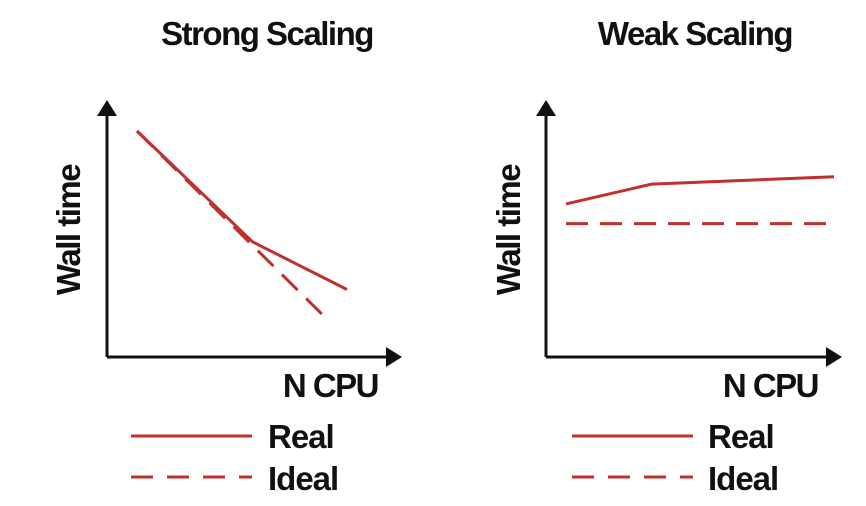 This screenshot has height=506, width=866. I want to click on strong-scaling-y-arrowhead, so click(107, 108).